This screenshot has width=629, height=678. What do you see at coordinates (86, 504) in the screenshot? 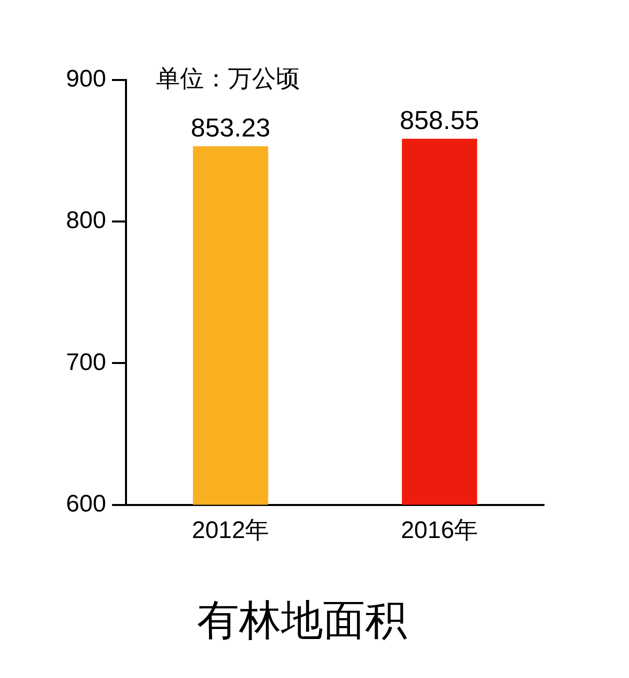
I see `y-tick-label: 600` at bounding box center [86, 504].